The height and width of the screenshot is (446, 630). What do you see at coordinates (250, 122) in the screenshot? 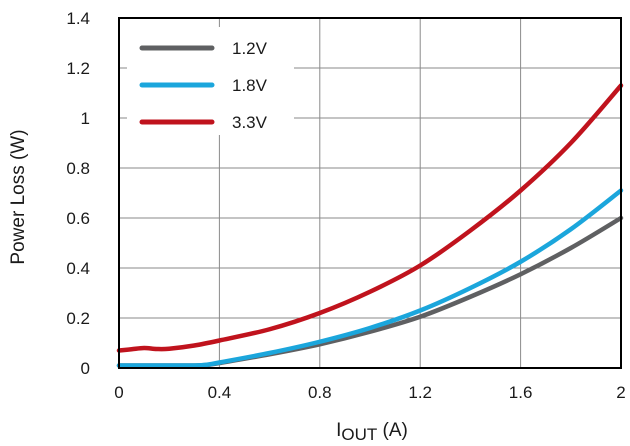
I see `legend-label: 3.3V` at bounding box center [250, 122].